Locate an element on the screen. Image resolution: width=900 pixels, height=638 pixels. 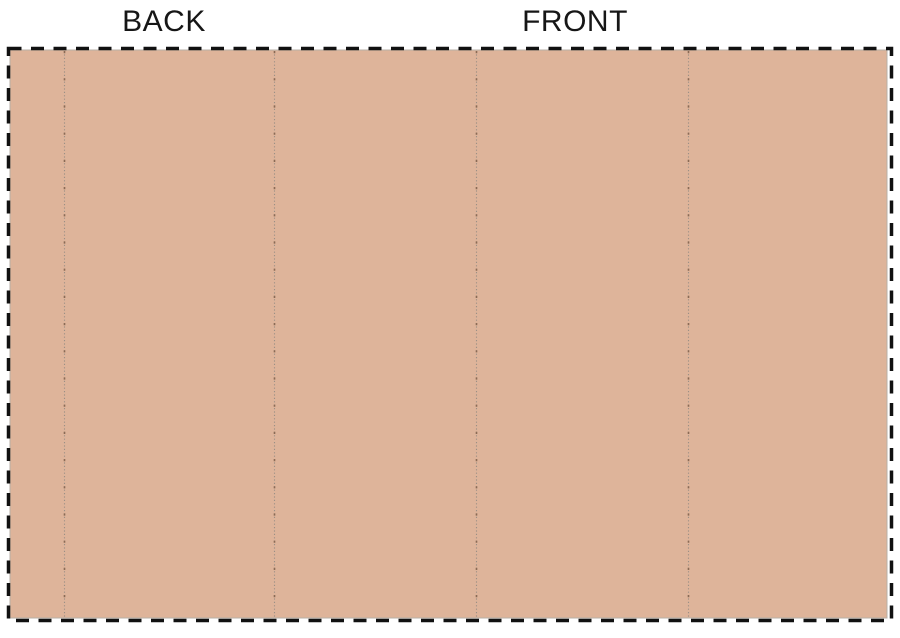
front-label: FRONT is located at coordinates (575, 21).